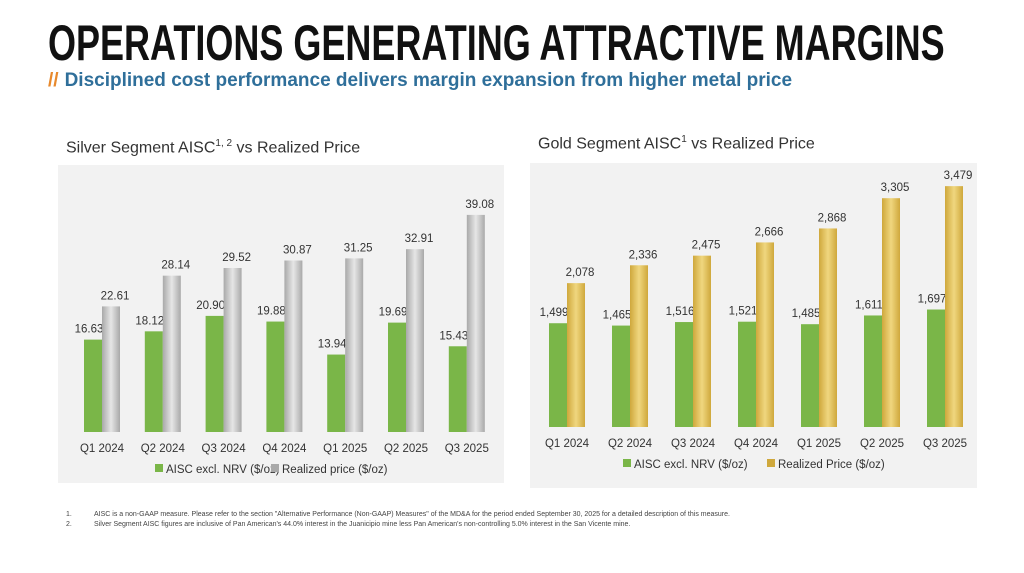  I want to click on data-label: 13.94, so click(332, 345).